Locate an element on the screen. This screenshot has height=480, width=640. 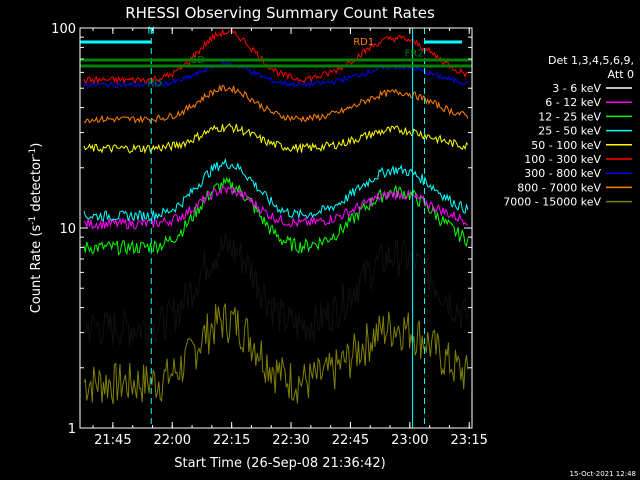
legend-label: 3 - 6 keV is located at coordinates (576, 88).